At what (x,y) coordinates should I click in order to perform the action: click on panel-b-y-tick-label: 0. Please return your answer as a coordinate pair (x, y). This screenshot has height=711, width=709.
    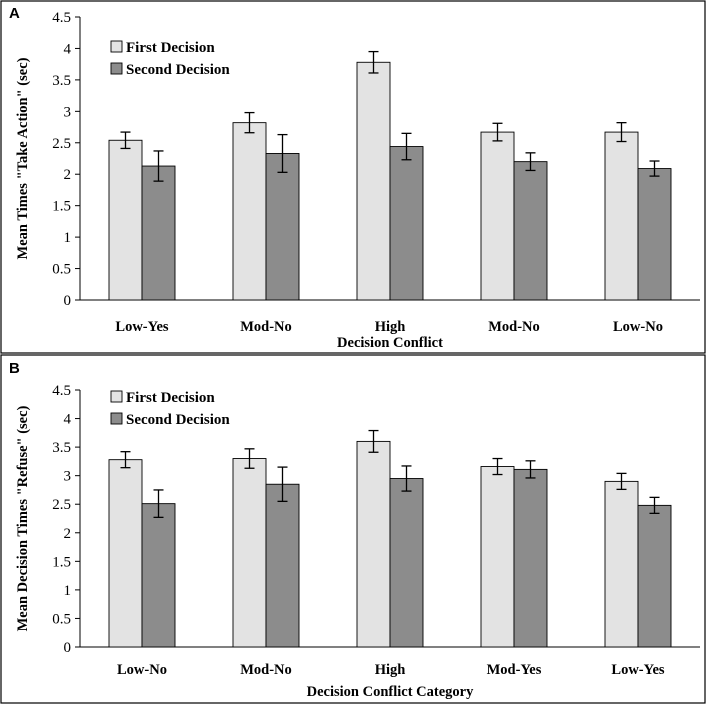
    Looking at the image, I should click on (68, 648).